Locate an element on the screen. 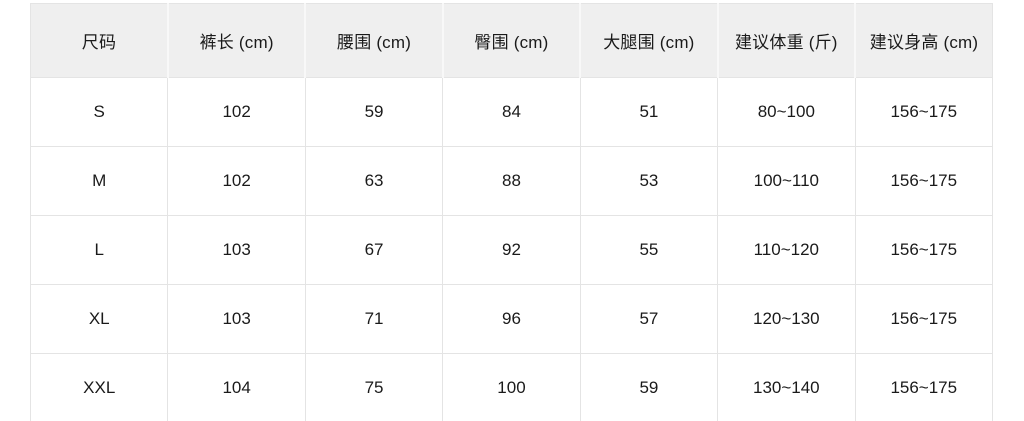 Image resolution: width=1024 pixels, height=421 pixels. column-header-4: 大腿围 (cm) is located at coordinates (648, 40).